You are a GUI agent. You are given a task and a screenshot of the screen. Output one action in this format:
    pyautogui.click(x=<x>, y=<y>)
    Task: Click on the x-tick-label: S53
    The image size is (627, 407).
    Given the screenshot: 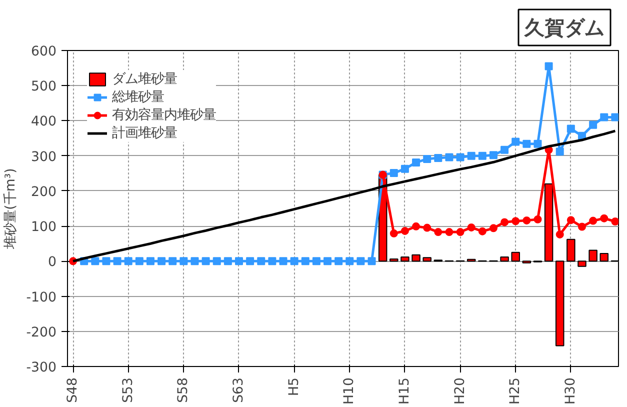 What is the action you would take?
    pyautogui.click(x=128, y=390)
    